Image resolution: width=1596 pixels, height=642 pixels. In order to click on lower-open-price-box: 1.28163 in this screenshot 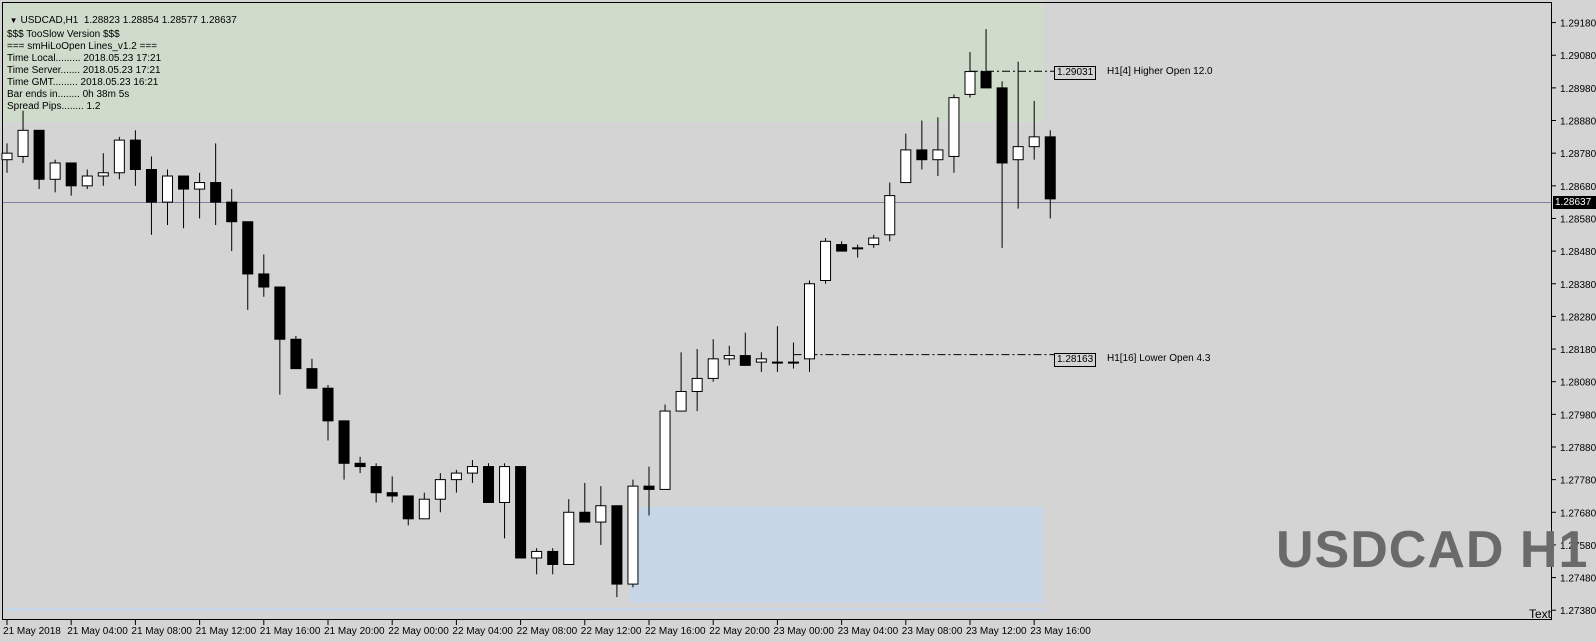, I will do `click(1075, 360)`.